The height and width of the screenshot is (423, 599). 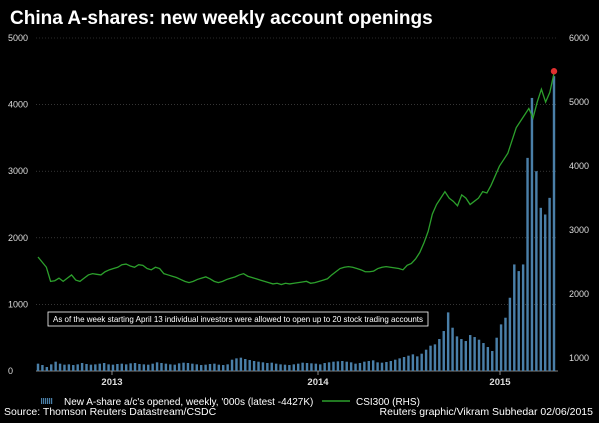 What do you see at coordinates (110, 412) in the screenshot?
I see `source-text: Source: Thomson Reuters Datastream/CSDC` at bounding box center [110, 412].